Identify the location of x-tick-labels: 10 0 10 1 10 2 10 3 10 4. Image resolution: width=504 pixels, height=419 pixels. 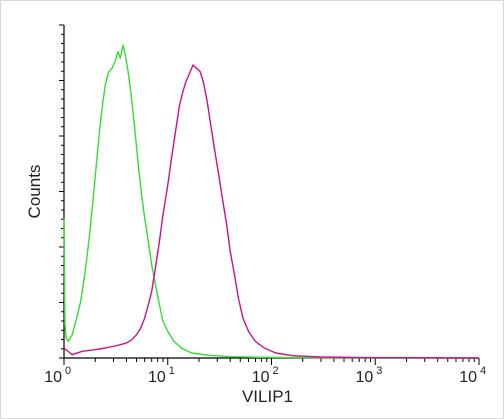
(265, 375).